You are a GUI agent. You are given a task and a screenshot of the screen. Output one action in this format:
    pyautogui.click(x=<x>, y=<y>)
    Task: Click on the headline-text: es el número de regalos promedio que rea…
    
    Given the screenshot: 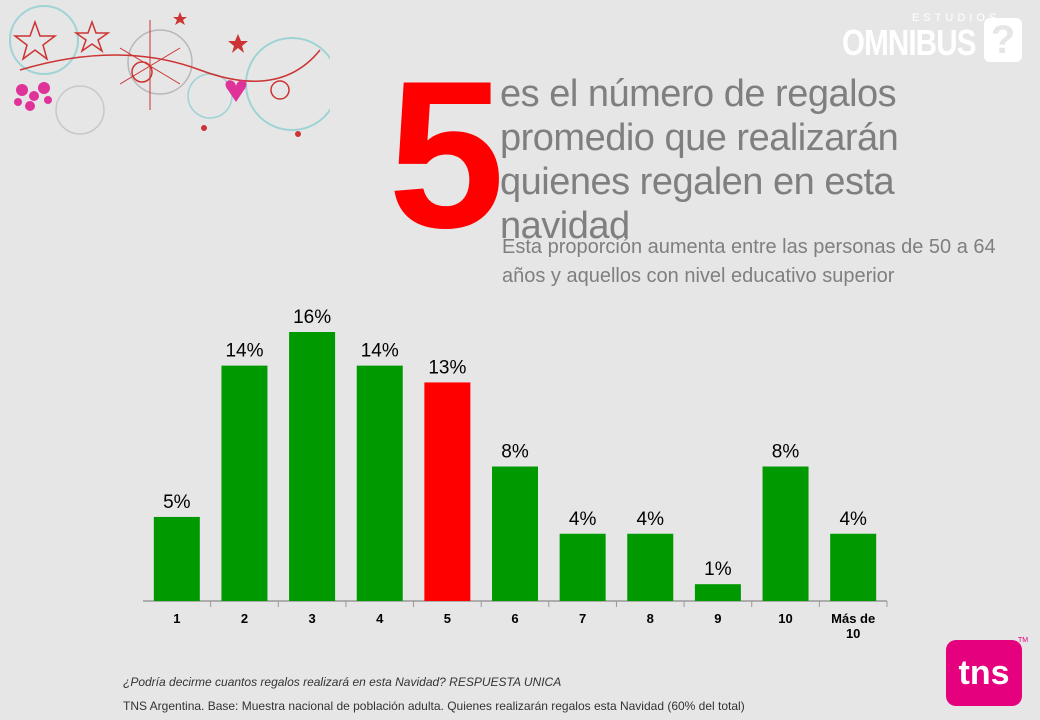 What is the action you would take?
    pyautogui.click(x=699, y=160)
    